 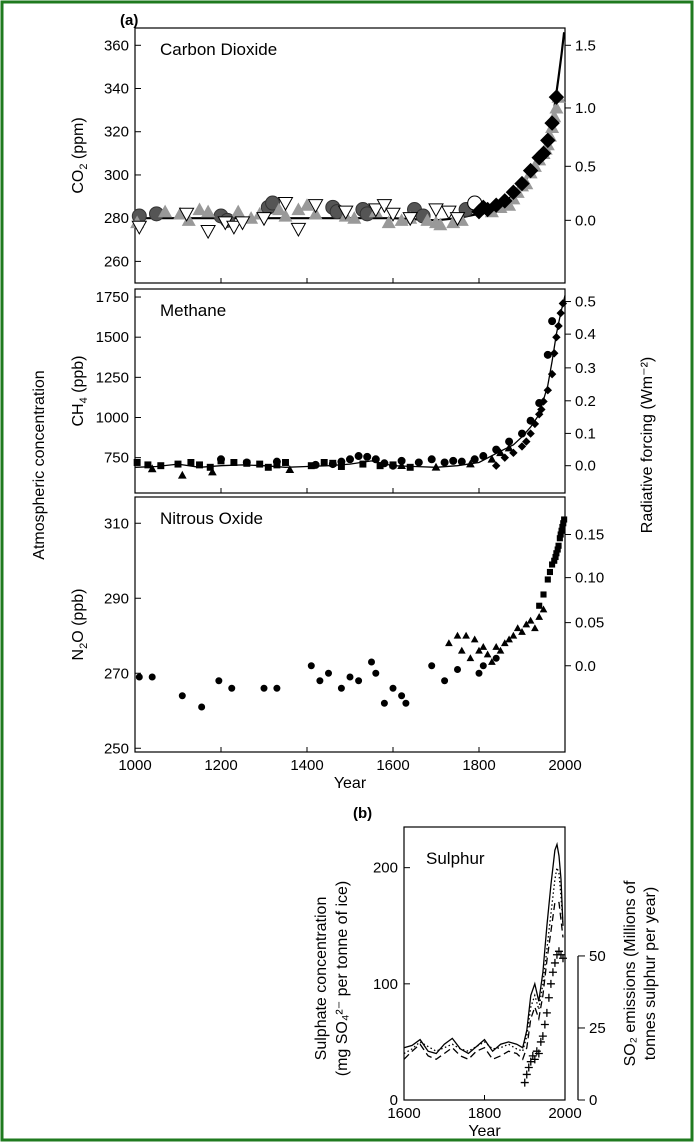 I want to click on panel-a-label: (a), so click(x=129, y=20).